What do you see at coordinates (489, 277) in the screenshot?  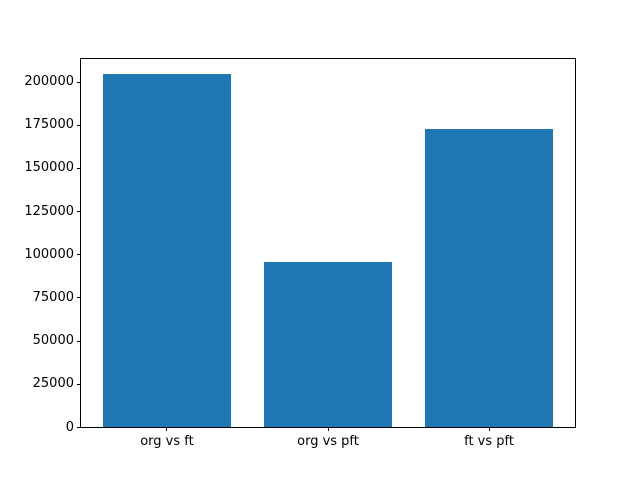 I see `bar-ft-vs-pft` at bounding box center [489, 277].